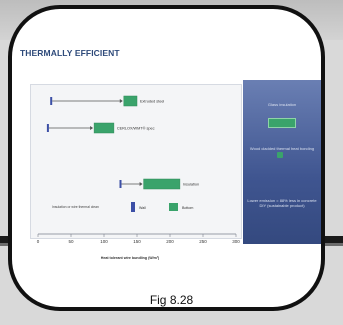 Image resolution: width=343 pixels, height=325 pixels. Describe the element at coordinates (187, 208) in the screenshot. I see `legend-label-bottom: Bottom` at that location.